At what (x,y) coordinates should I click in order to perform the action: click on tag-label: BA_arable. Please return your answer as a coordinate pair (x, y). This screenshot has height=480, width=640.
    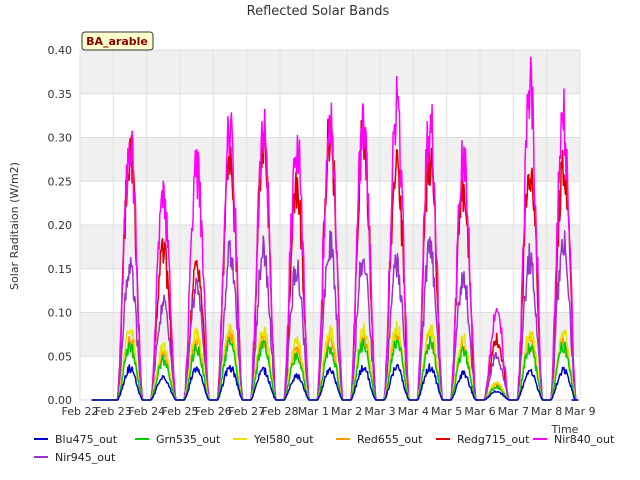
    Looking at the image, I should click on (117, 41).